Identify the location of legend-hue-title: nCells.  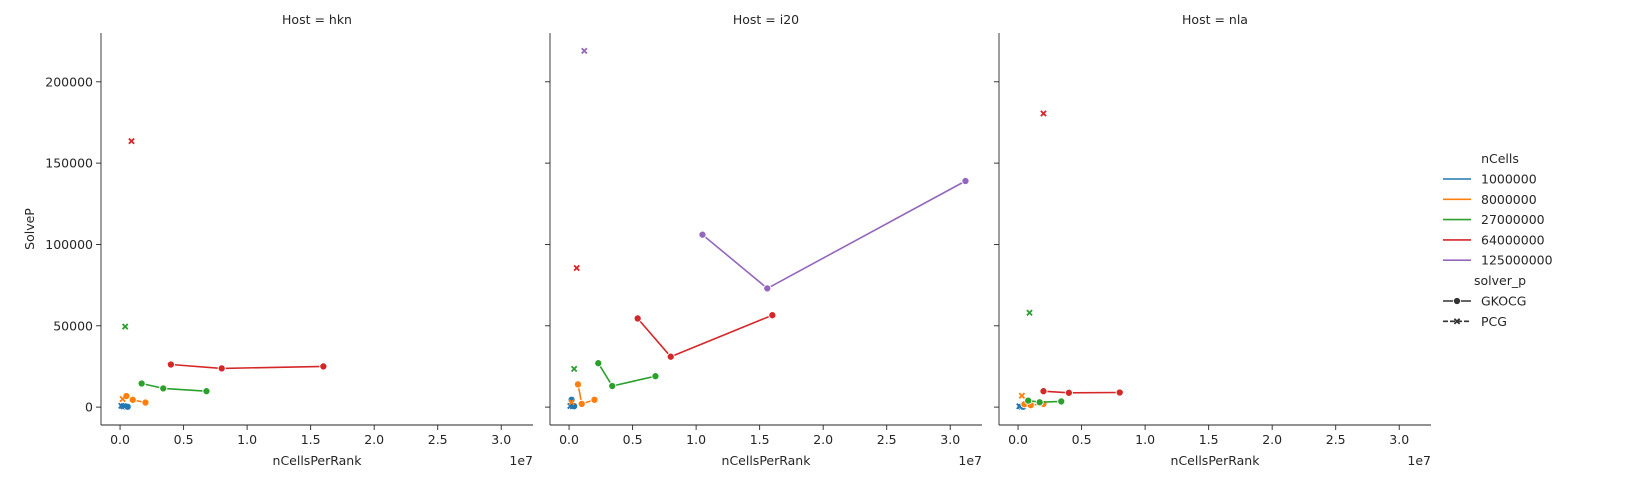
(1500, 158).